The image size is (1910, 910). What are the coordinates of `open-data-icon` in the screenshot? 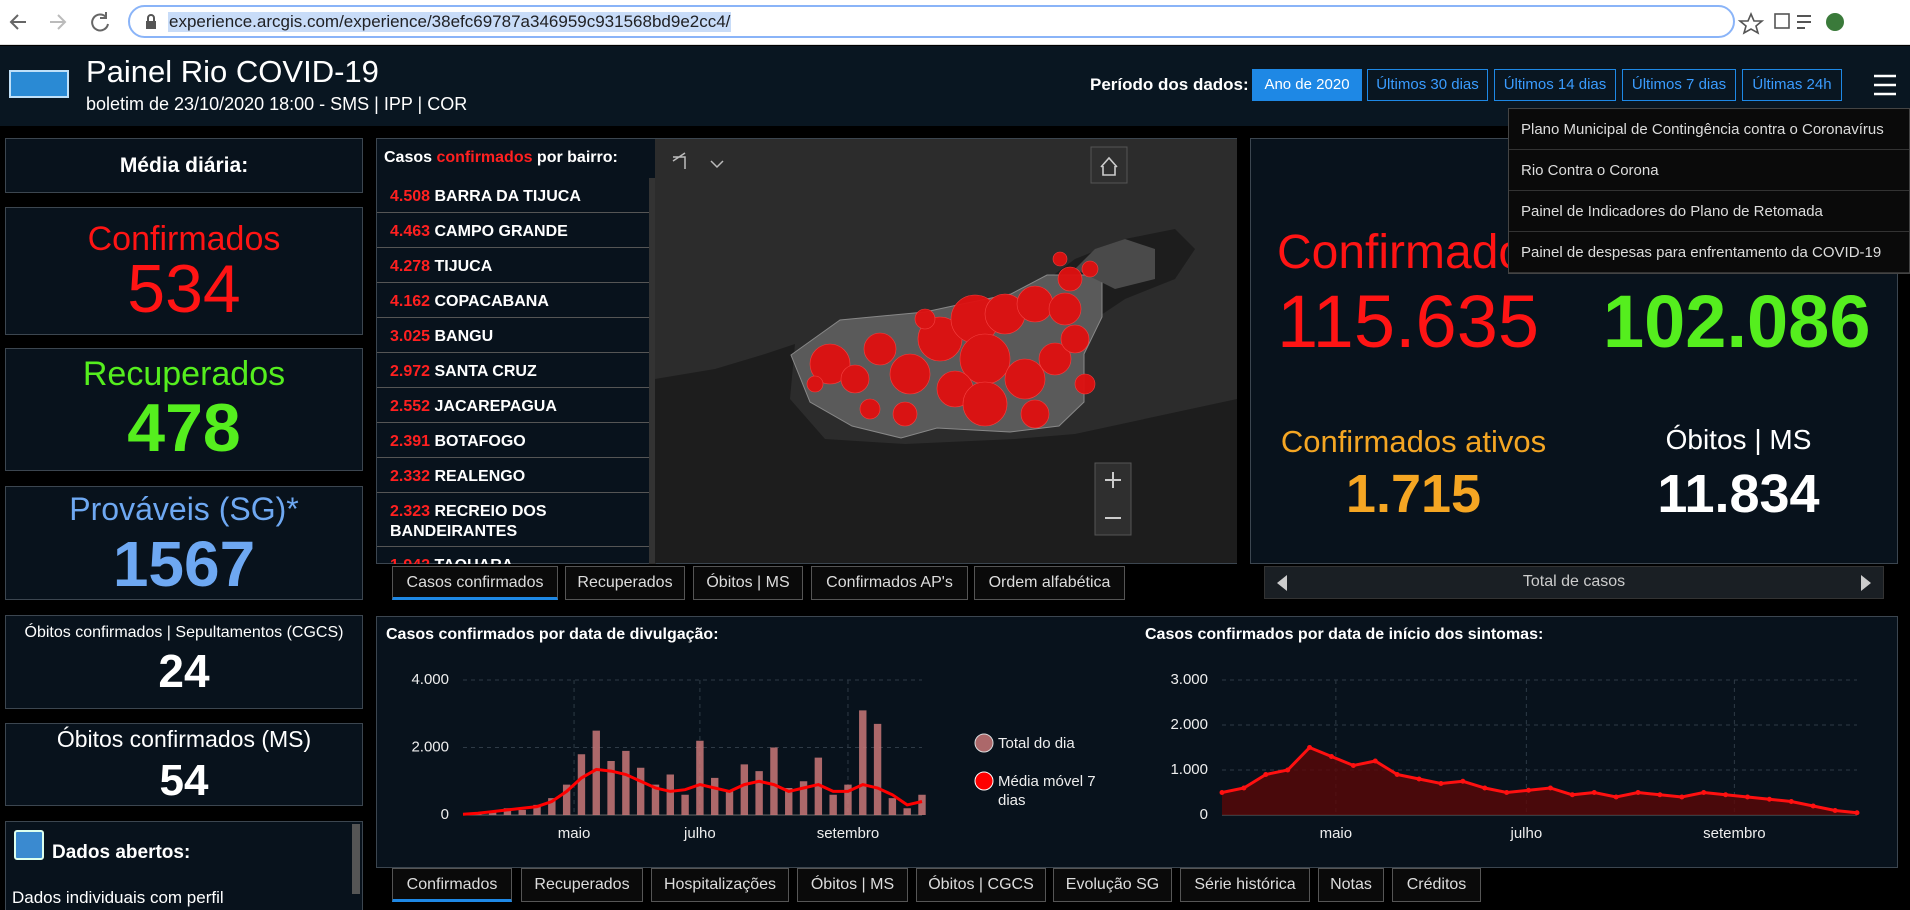 It's located at (29, 845).